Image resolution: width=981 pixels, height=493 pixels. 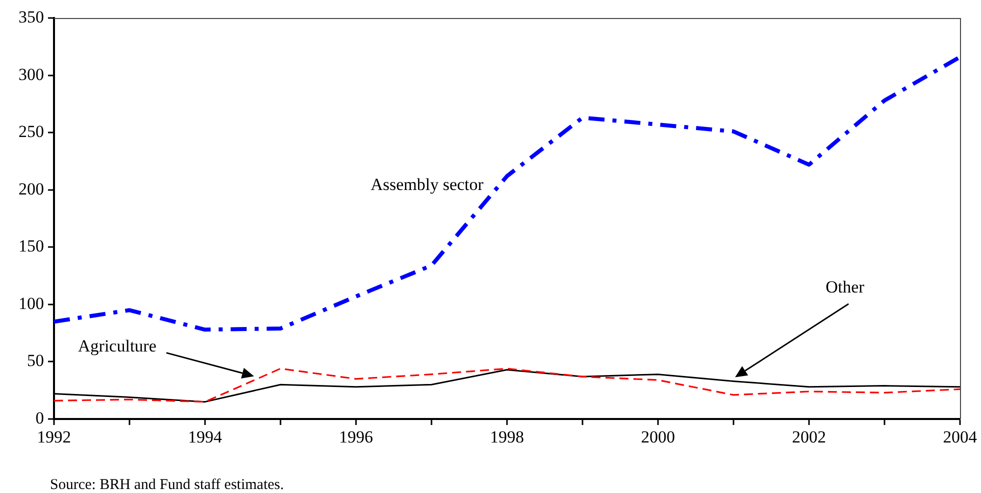 What do you see at coordinates (167, 484) in the screenshot?
I see `source-note: Source: BRH and Fund staff estimates.` at bounding box center [167, 484].